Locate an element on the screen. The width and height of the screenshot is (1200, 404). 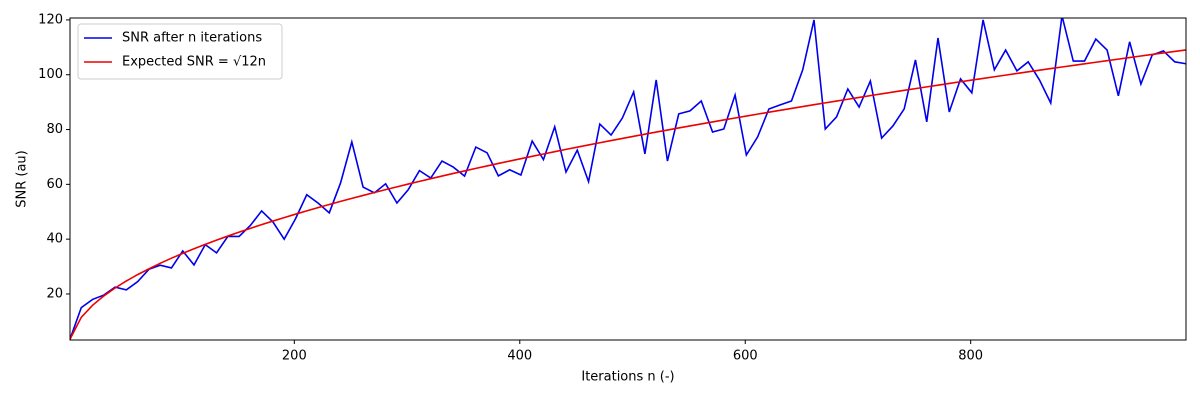
x-axis-label: Iterations n (-) is located at coordinates (627, 377).